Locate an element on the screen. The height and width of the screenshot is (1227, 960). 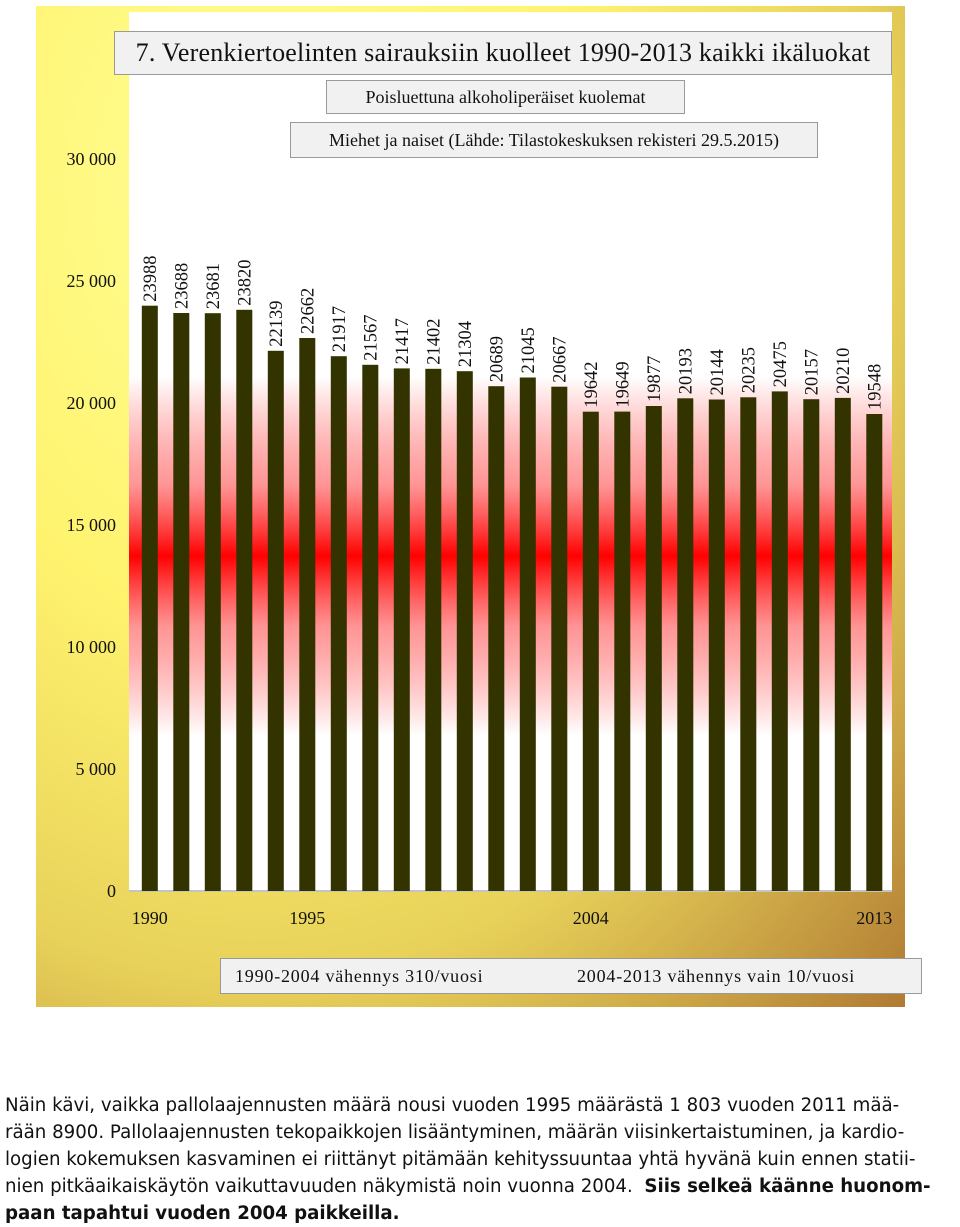
value-label-1997: 21567 is located at coordinates (371, 338).